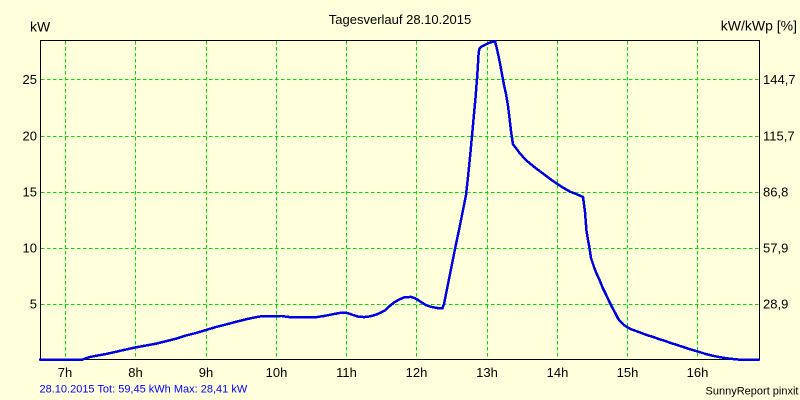 The height and width of the screenshot is (400, 800). Describe the element at coordinates (558, 372) in the screenshot. I see `svg-text: 14h` at that location.